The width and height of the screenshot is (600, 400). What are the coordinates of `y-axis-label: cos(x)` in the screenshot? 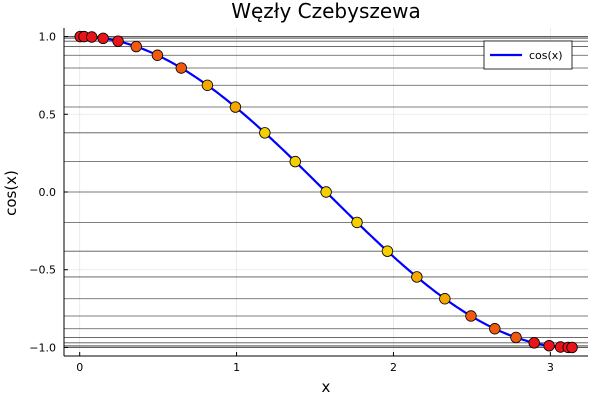 It's located at (11, 193).